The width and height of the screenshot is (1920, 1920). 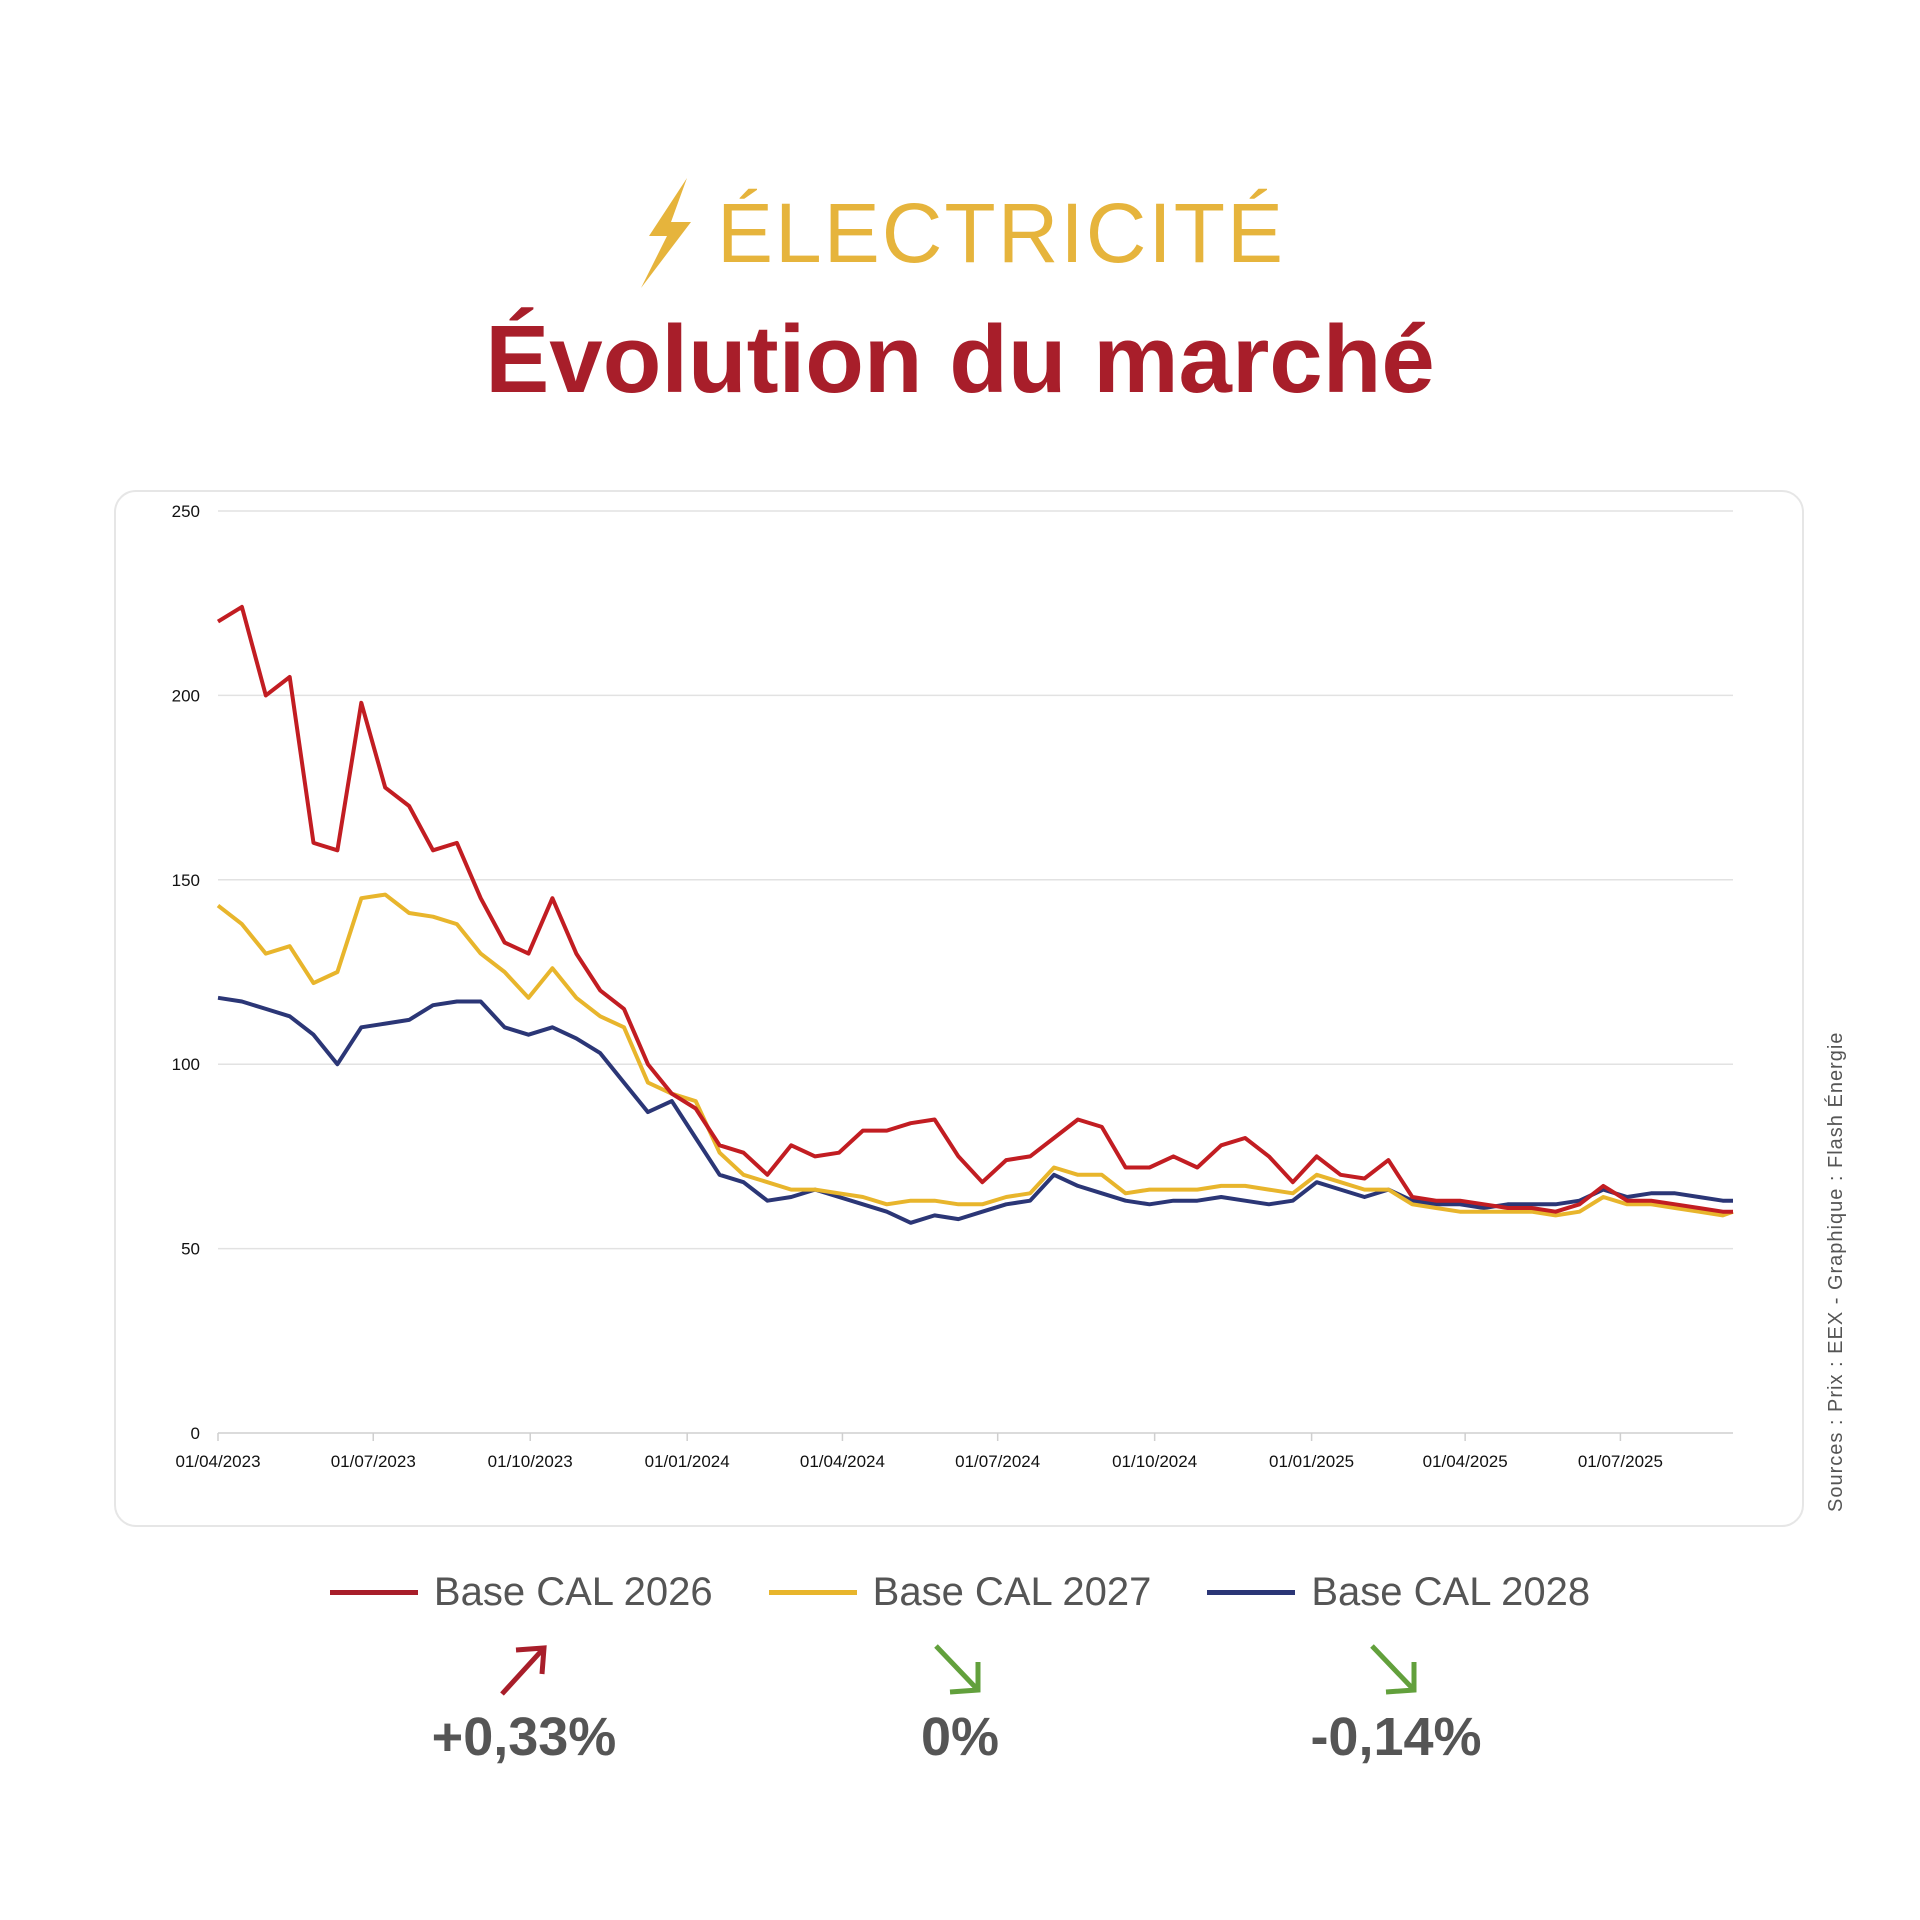 I want to click on legend-item-cal2028: Base CAL 2028, so click(x=1398, y=1592).